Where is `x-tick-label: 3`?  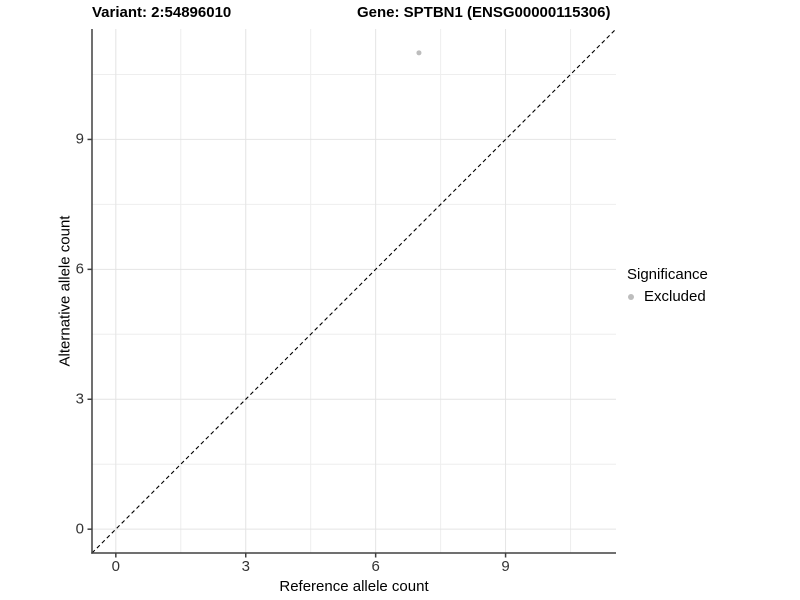
x-tick-label: 3 is located at coordinates (245, 566).